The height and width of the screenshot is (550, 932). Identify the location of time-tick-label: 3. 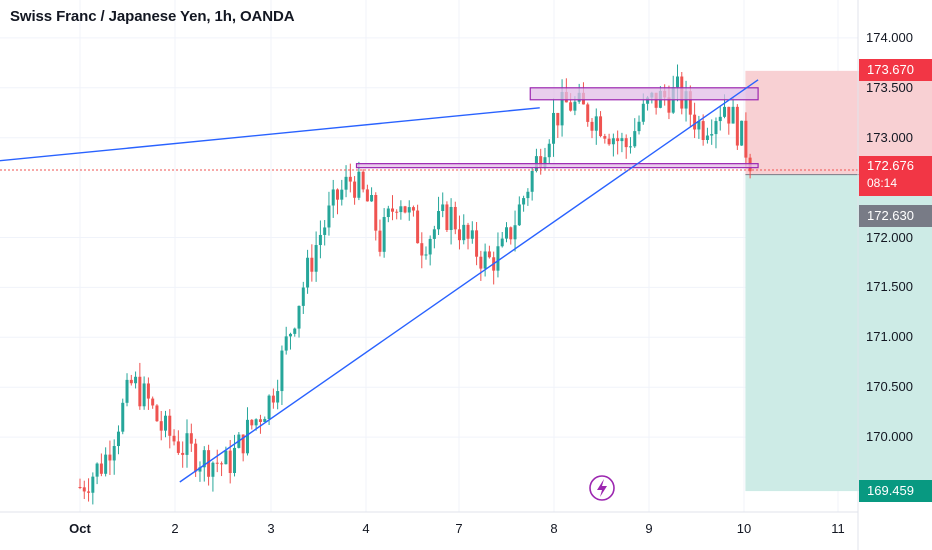
(271, 528).